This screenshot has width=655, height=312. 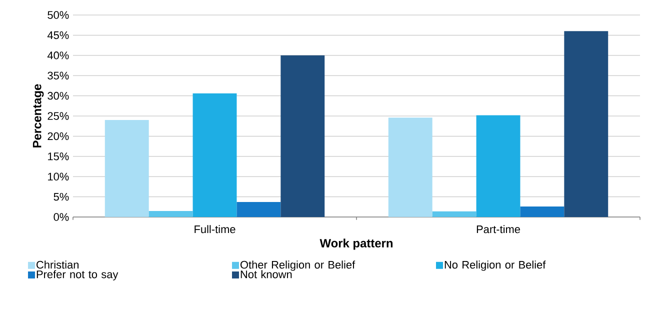 What do you see at coordinates (77, 275) in the screenshot?
I see `legend-label: Prefer not to say` at bounding box center [77, 275].